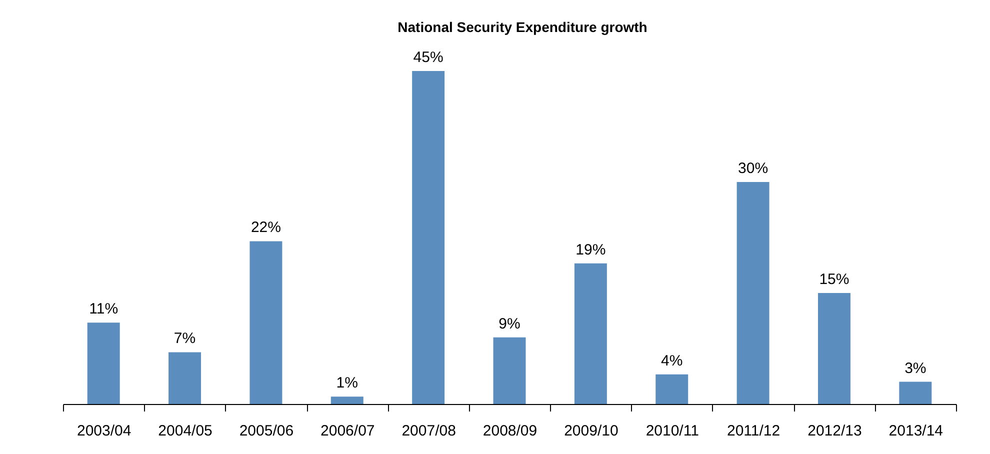 The width and height of the screenshot is (990, 454). What do you see at coordinates (510, 431) in the screenshot?
I see `x-tick-label: 2008/09` at bounding box center [510, 431].